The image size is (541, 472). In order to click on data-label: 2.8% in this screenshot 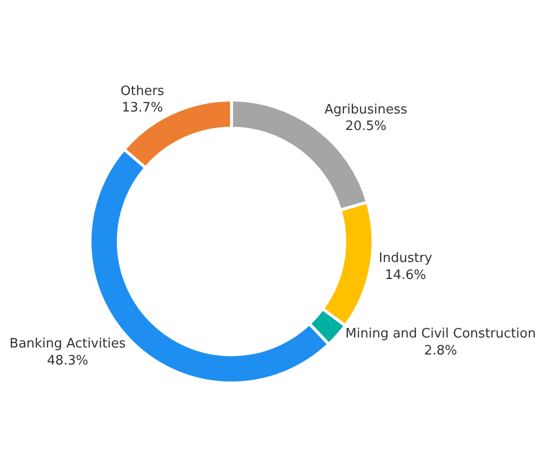, I will do `click(441, 350)`.